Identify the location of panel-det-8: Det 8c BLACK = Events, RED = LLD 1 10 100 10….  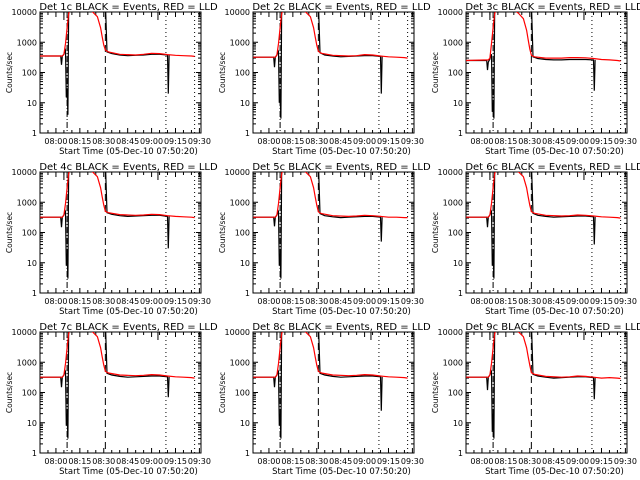
(324, 399).